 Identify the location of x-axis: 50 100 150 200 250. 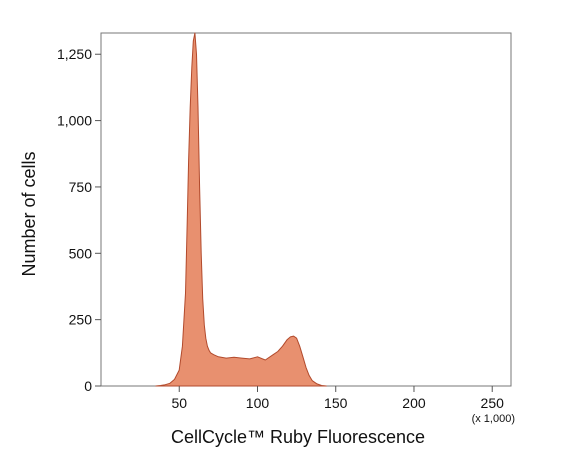
(337, 398).